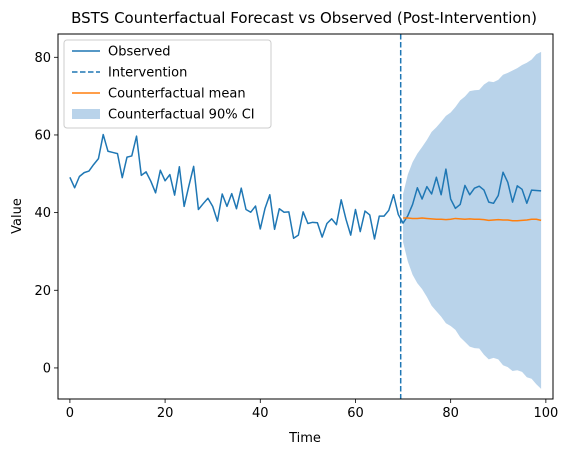 The height and width of the screenshot is (455, 572). Describe the element at coordinates (355, 413) in the screenshot. I see `x-tick-label: 60` at that location.